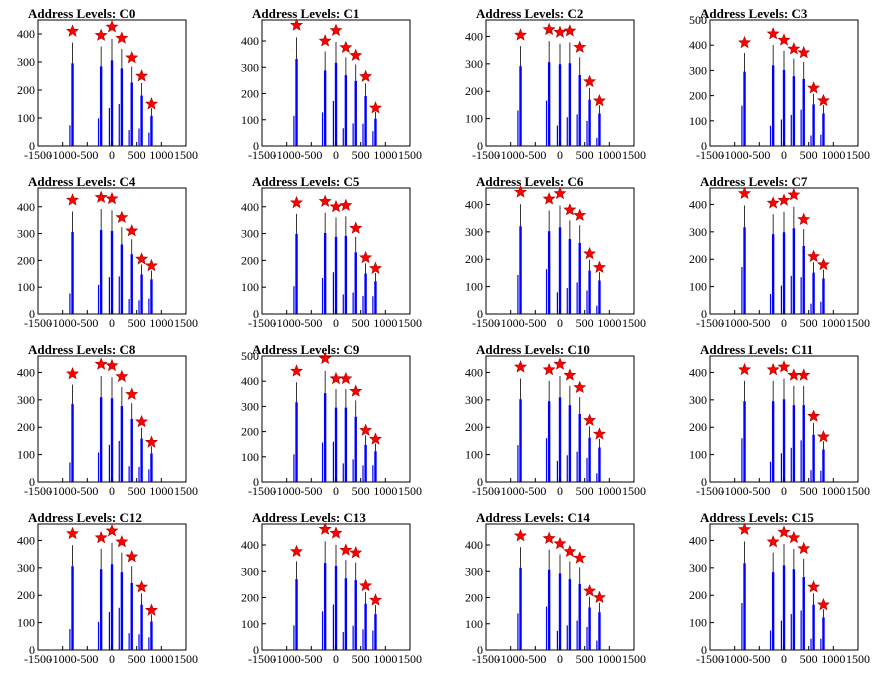  Describe the element at coordinates (698, 20) in the screenshot. I see `y-tick-label: 500` at that location.